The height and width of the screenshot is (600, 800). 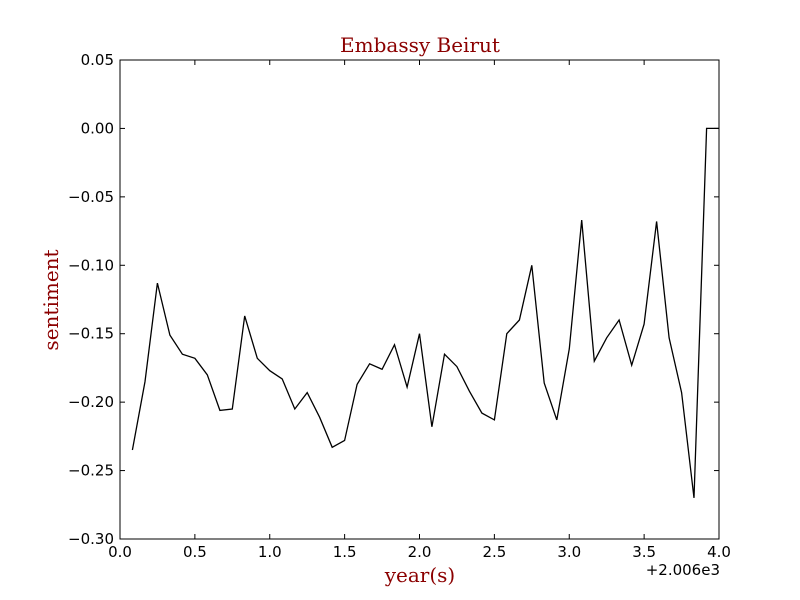 I want to click on chart-title: Embassy Beirut, so click(x=420, y=45).